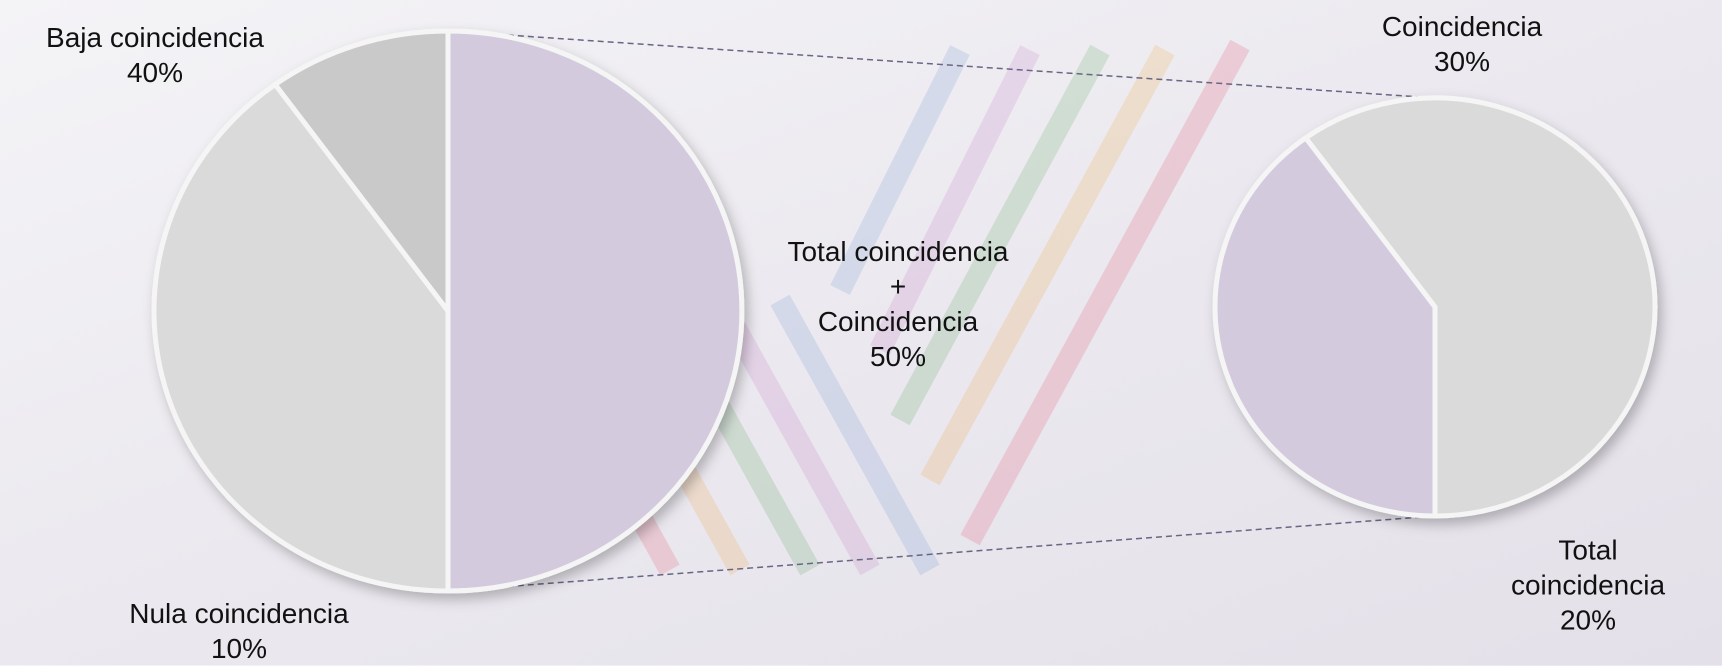  What do you see at coordinates (239, 613) in the screenshot?
I see `category-label: Nula coincidencia` at bounding box center [239, 613].